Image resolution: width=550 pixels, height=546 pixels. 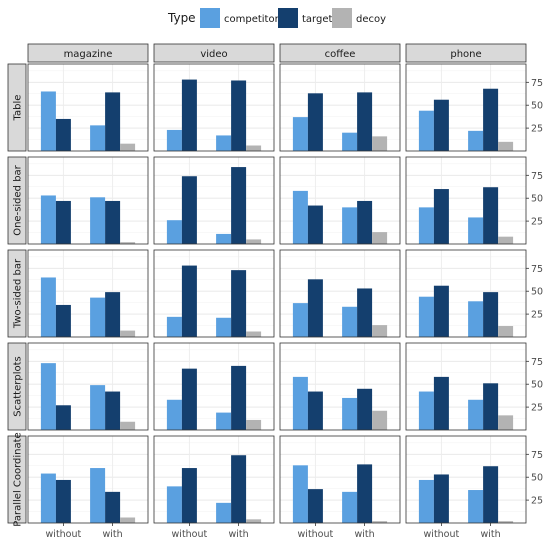 I want to click on column-strip-video: video, so click(x=214, y=53).